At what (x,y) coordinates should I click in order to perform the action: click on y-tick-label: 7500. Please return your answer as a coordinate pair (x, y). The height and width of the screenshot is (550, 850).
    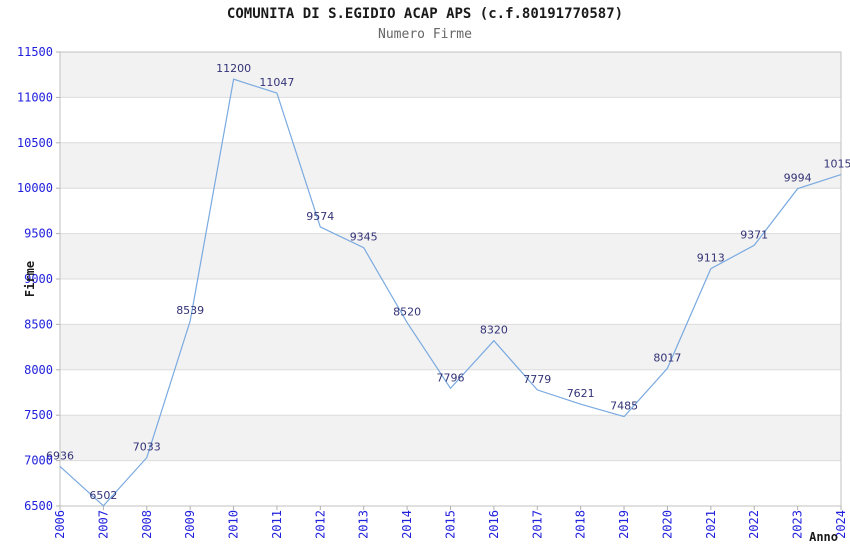
    Looking at the image, I should click on (38, 415).